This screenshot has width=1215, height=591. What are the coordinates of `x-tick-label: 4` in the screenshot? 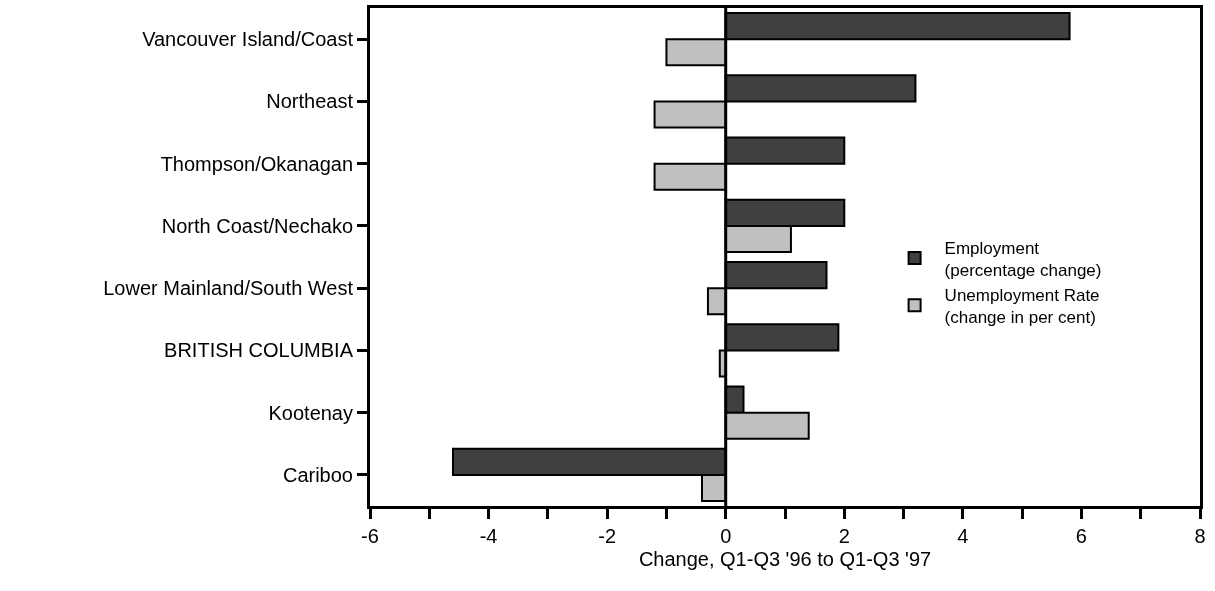 It's located at (963, 536).